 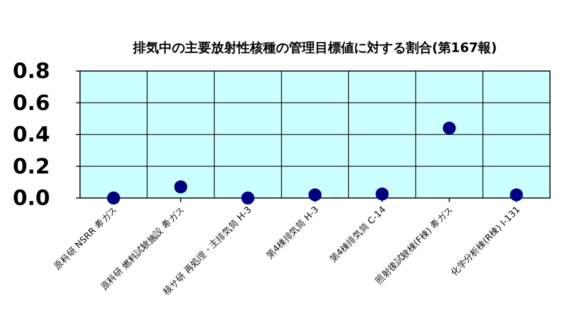 What do you see at coordinates (293, 233) in the screenshot?
I see `x-tick-label: 第4棟排気筒 H-3` at bounding box center [293, 233].